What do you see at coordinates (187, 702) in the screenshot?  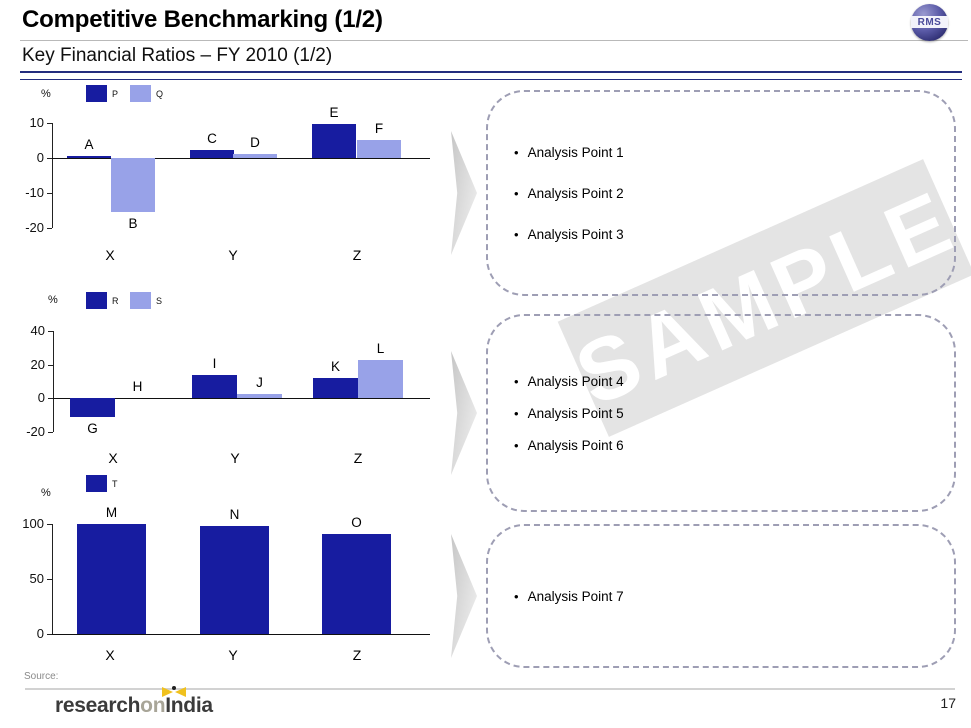 I see `brand-part-india: India` at bounding box center [187, 702].